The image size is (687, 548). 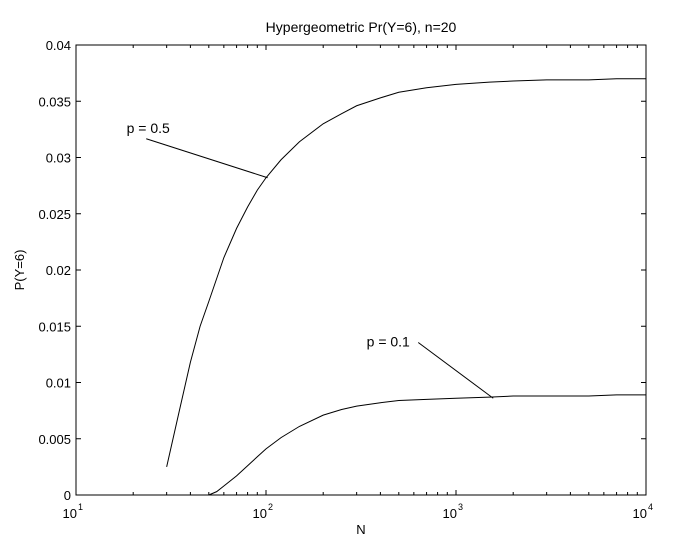 I want to click on y-tick-label: 0.025, so click(x=54, y=214).